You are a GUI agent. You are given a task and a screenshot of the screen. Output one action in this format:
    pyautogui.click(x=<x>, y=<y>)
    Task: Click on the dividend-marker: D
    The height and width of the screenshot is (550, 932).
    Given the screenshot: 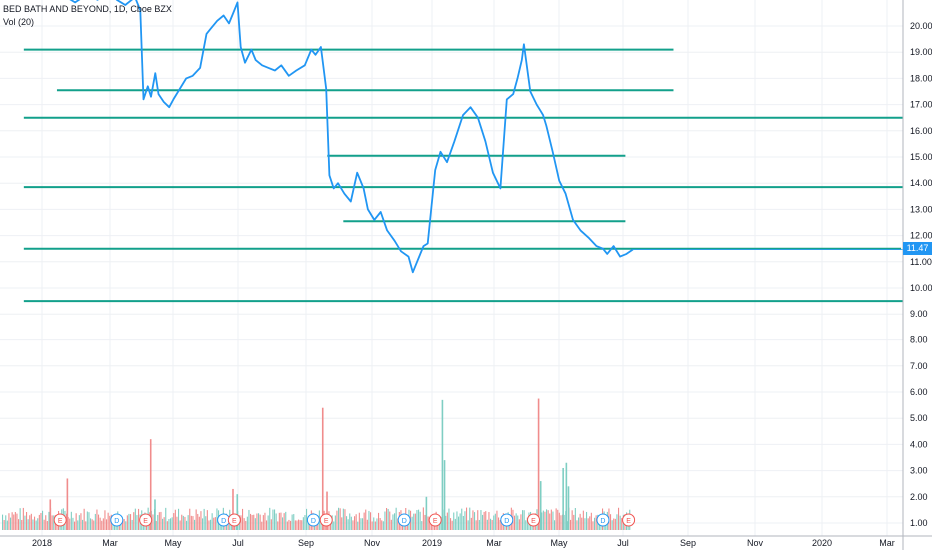 What is the action you would take?
    pyautogui.click(x=313, y=520)
    